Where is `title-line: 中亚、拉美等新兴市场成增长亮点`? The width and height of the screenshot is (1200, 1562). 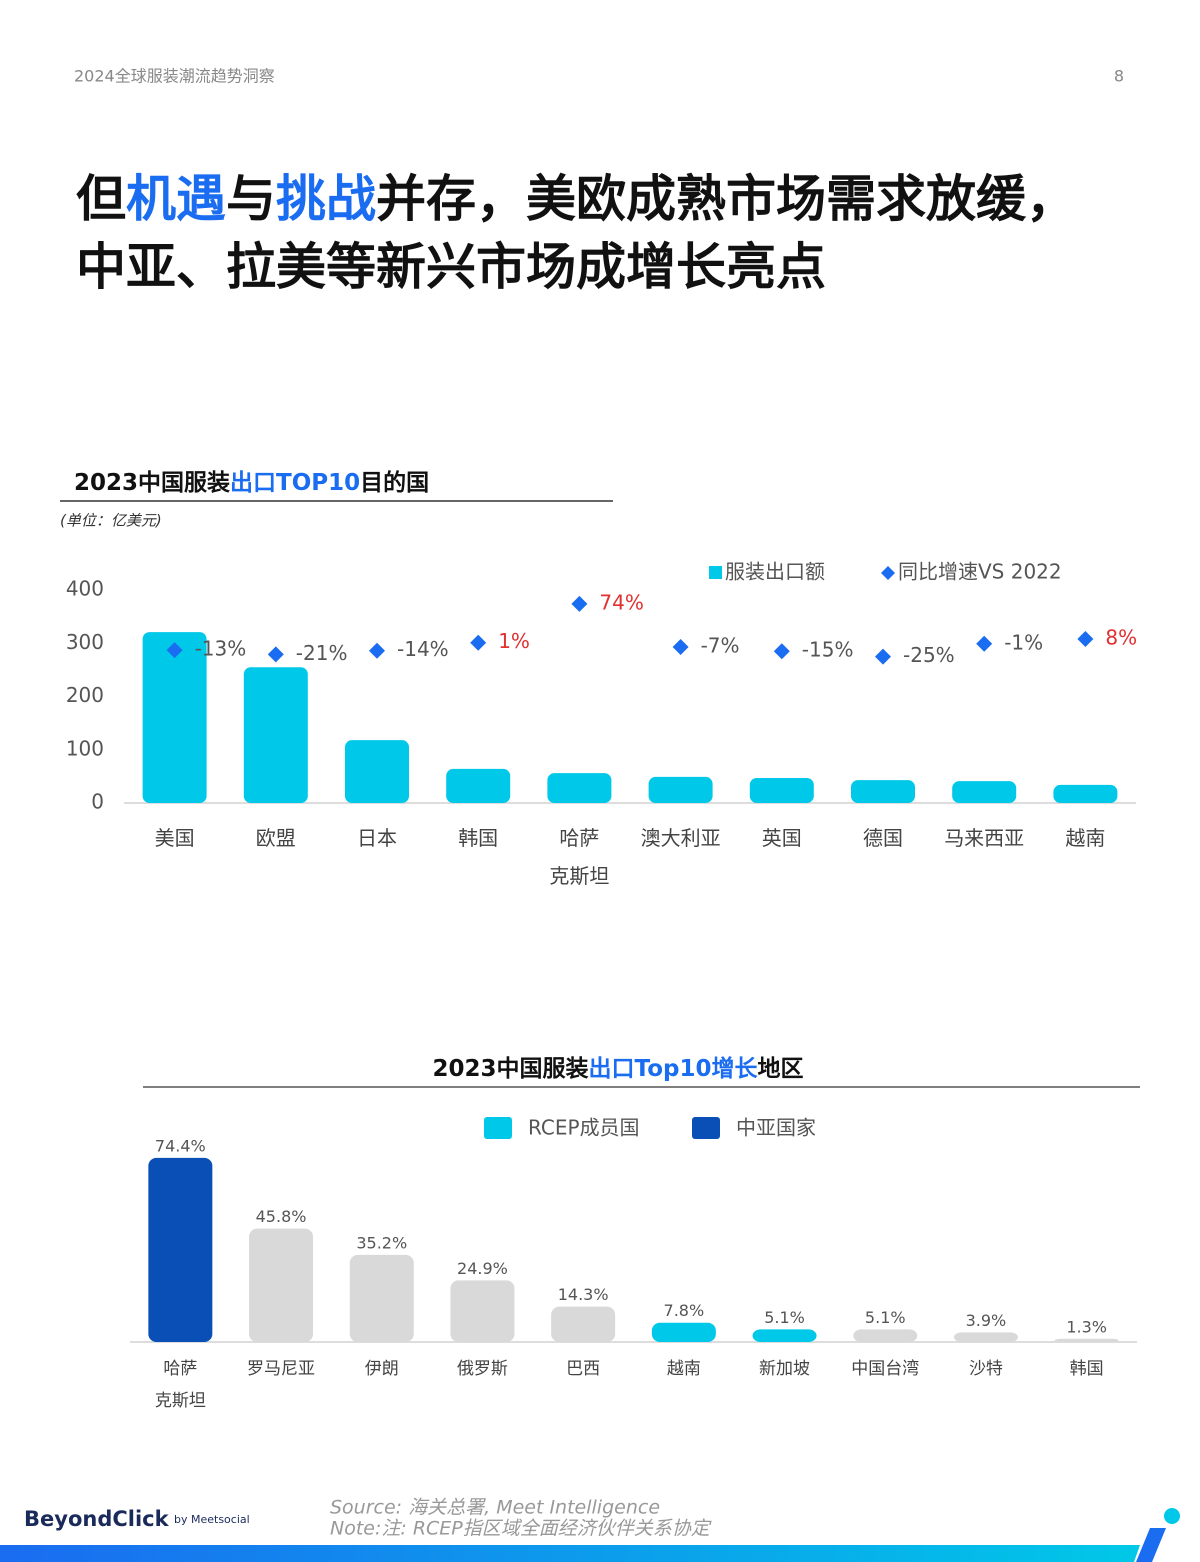 title-line: 中亚、拉美等新兴市场成增长亮点 is located at coordinates (576, 267).